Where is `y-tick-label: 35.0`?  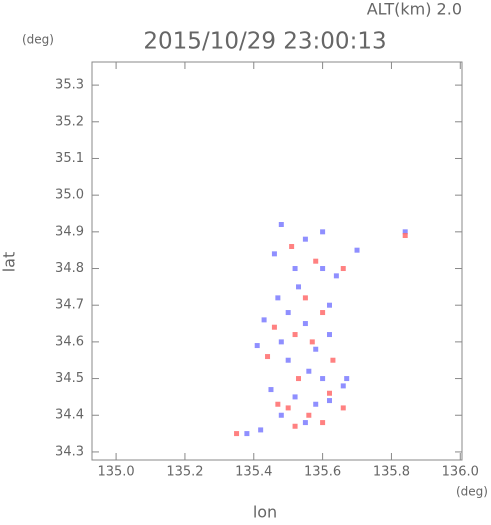
y-tick-label: 35.0 is located at coordinates (69, 195).